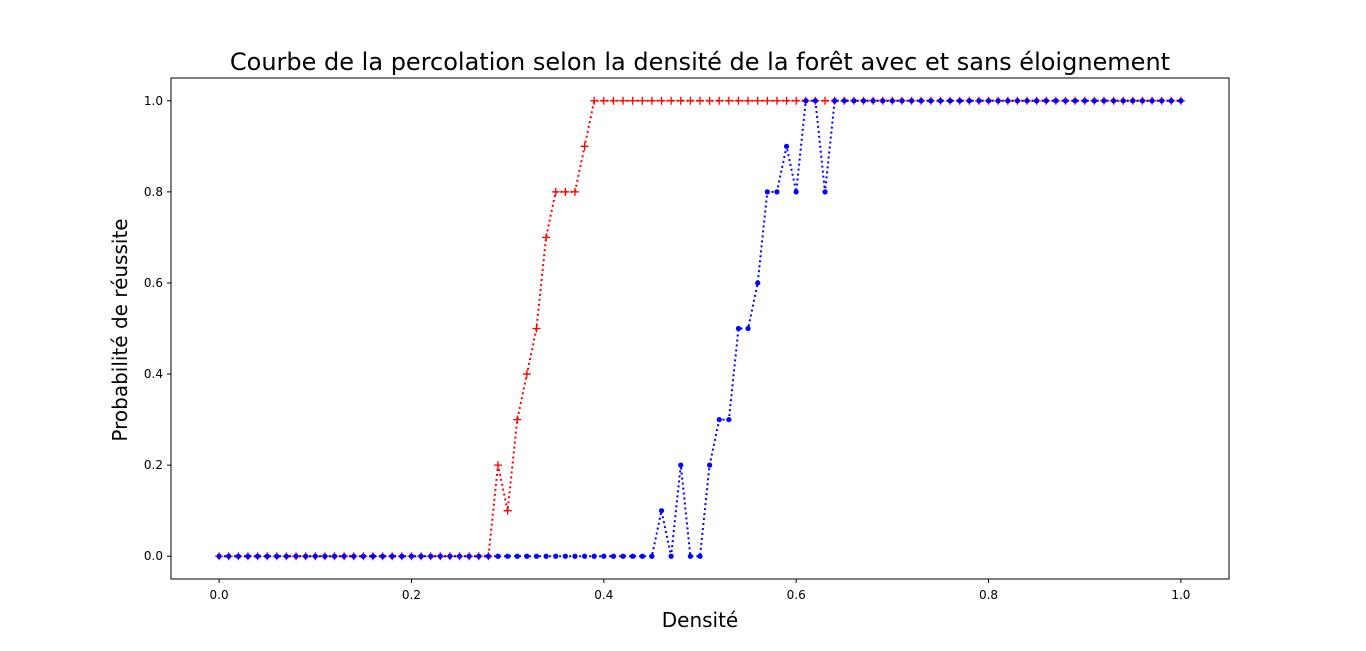 The height and width of the screenshot is (651, 1366). What do you see at coordinates (153, 374) in the screenshot?
I see `y-tick-label: 0.4` at bounding box center [153, 374].